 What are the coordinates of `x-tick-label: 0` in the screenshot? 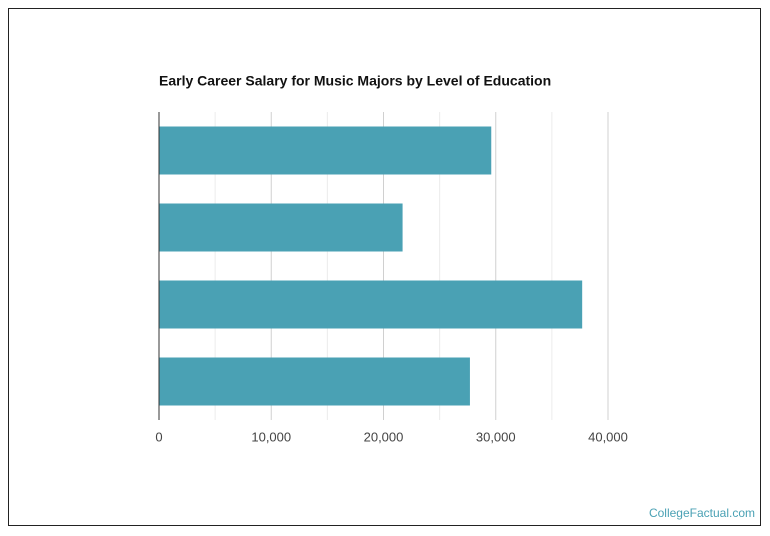 It's located at (158, 436).